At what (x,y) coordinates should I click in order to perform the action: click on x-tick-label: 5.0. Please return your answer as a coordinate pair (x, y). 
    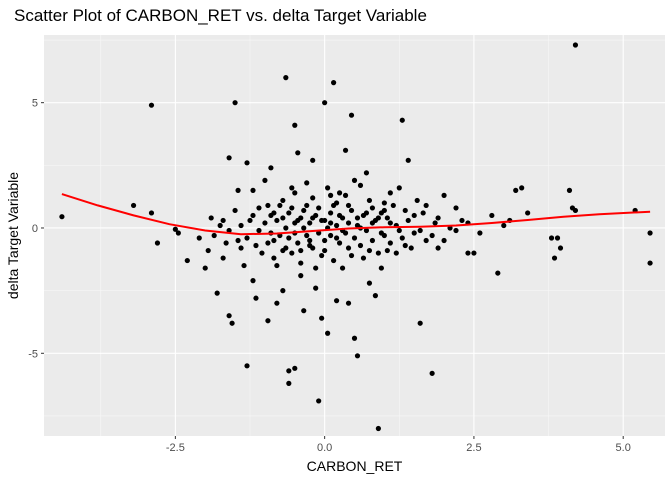
    Looking at the image, I should click on (623, 448).